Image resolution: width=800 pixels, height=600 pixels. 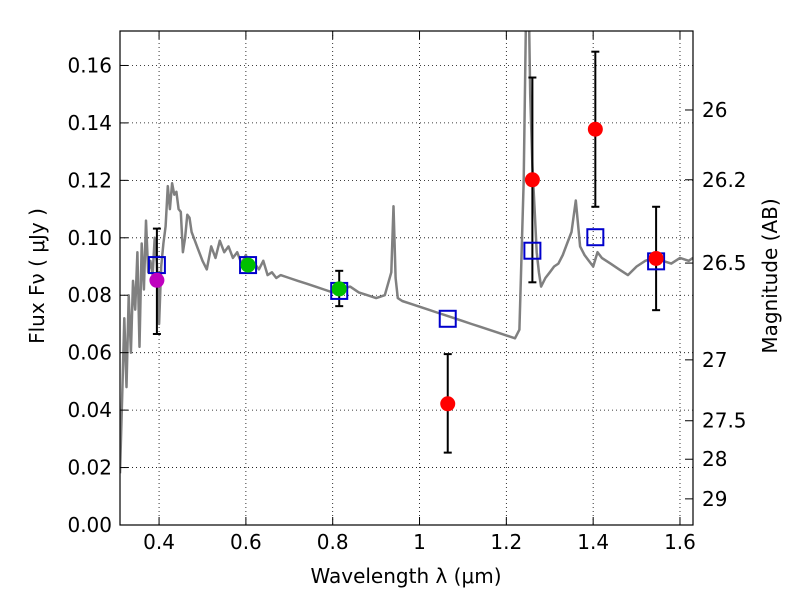 What do you see at coordinates (333, 542) in the screenshot?
I see `x-tick-label: 0.8` at bounding box center [333, 542].